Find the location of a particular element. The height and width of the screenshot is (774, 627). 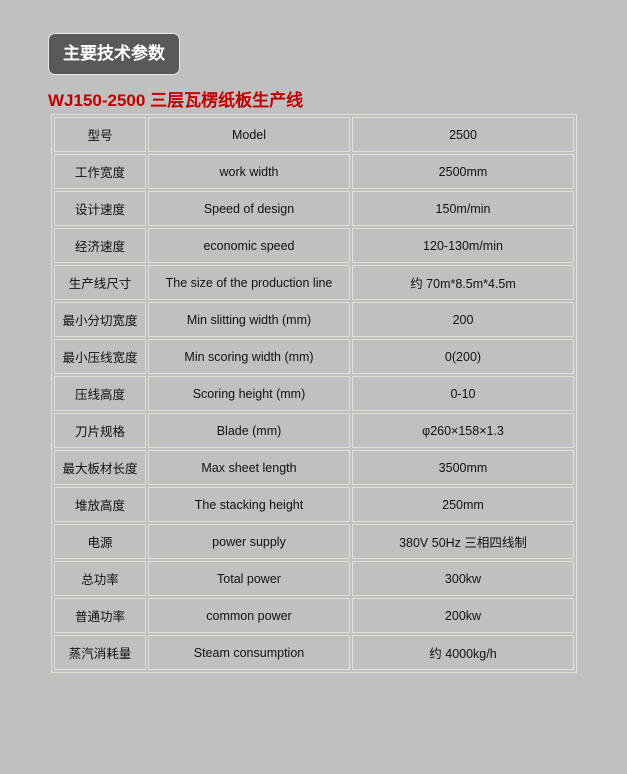

cell-value: 3500mm is located at coordinates (463, 467).